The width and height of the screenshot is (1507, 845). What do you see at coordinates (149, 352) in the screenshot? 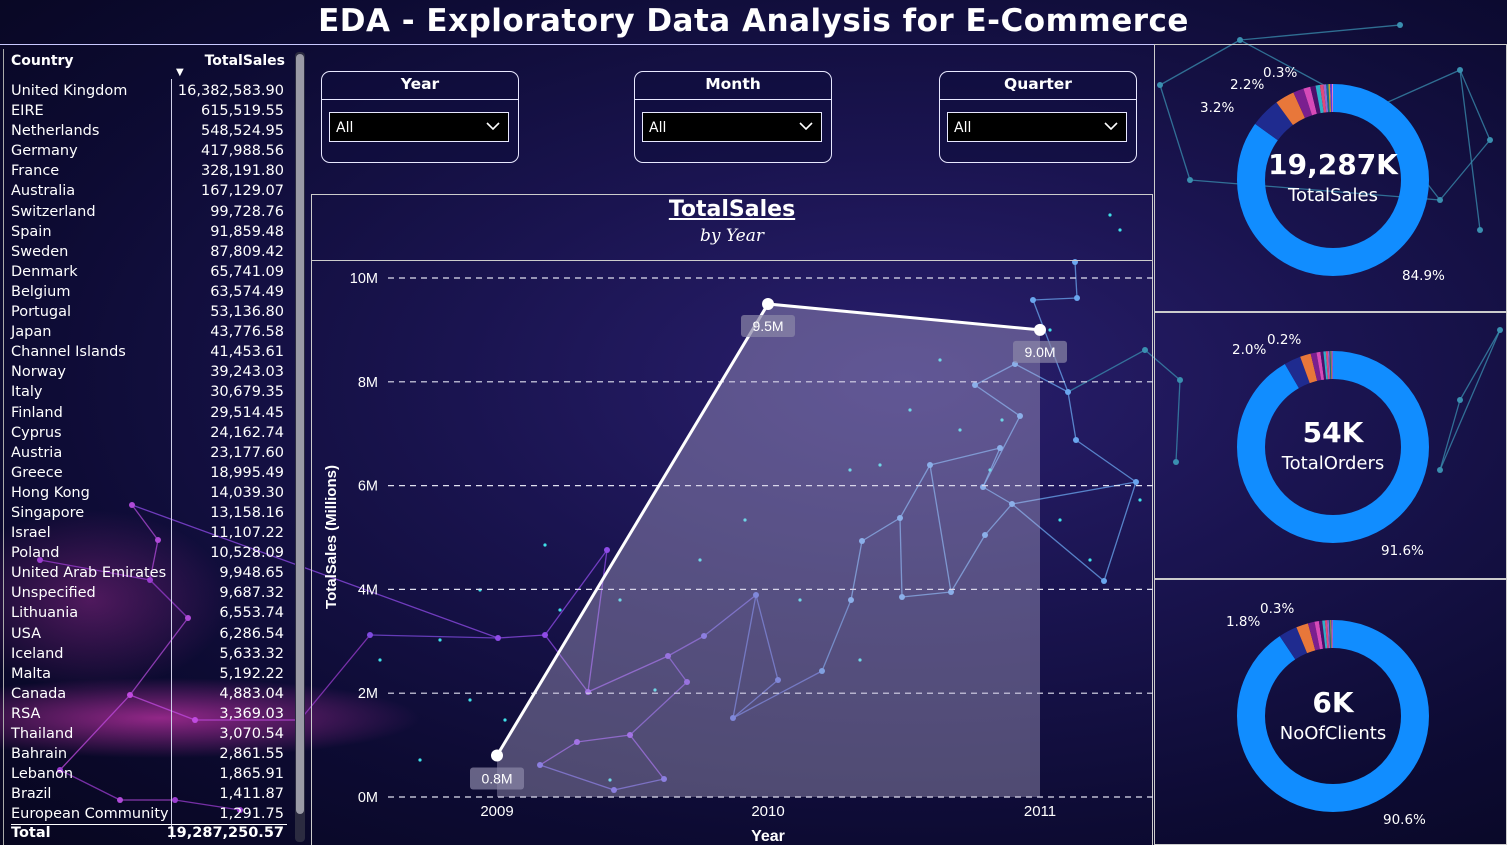
I see `table-row: Channel Islands 41,453.61` at bounding box center [149, 352].